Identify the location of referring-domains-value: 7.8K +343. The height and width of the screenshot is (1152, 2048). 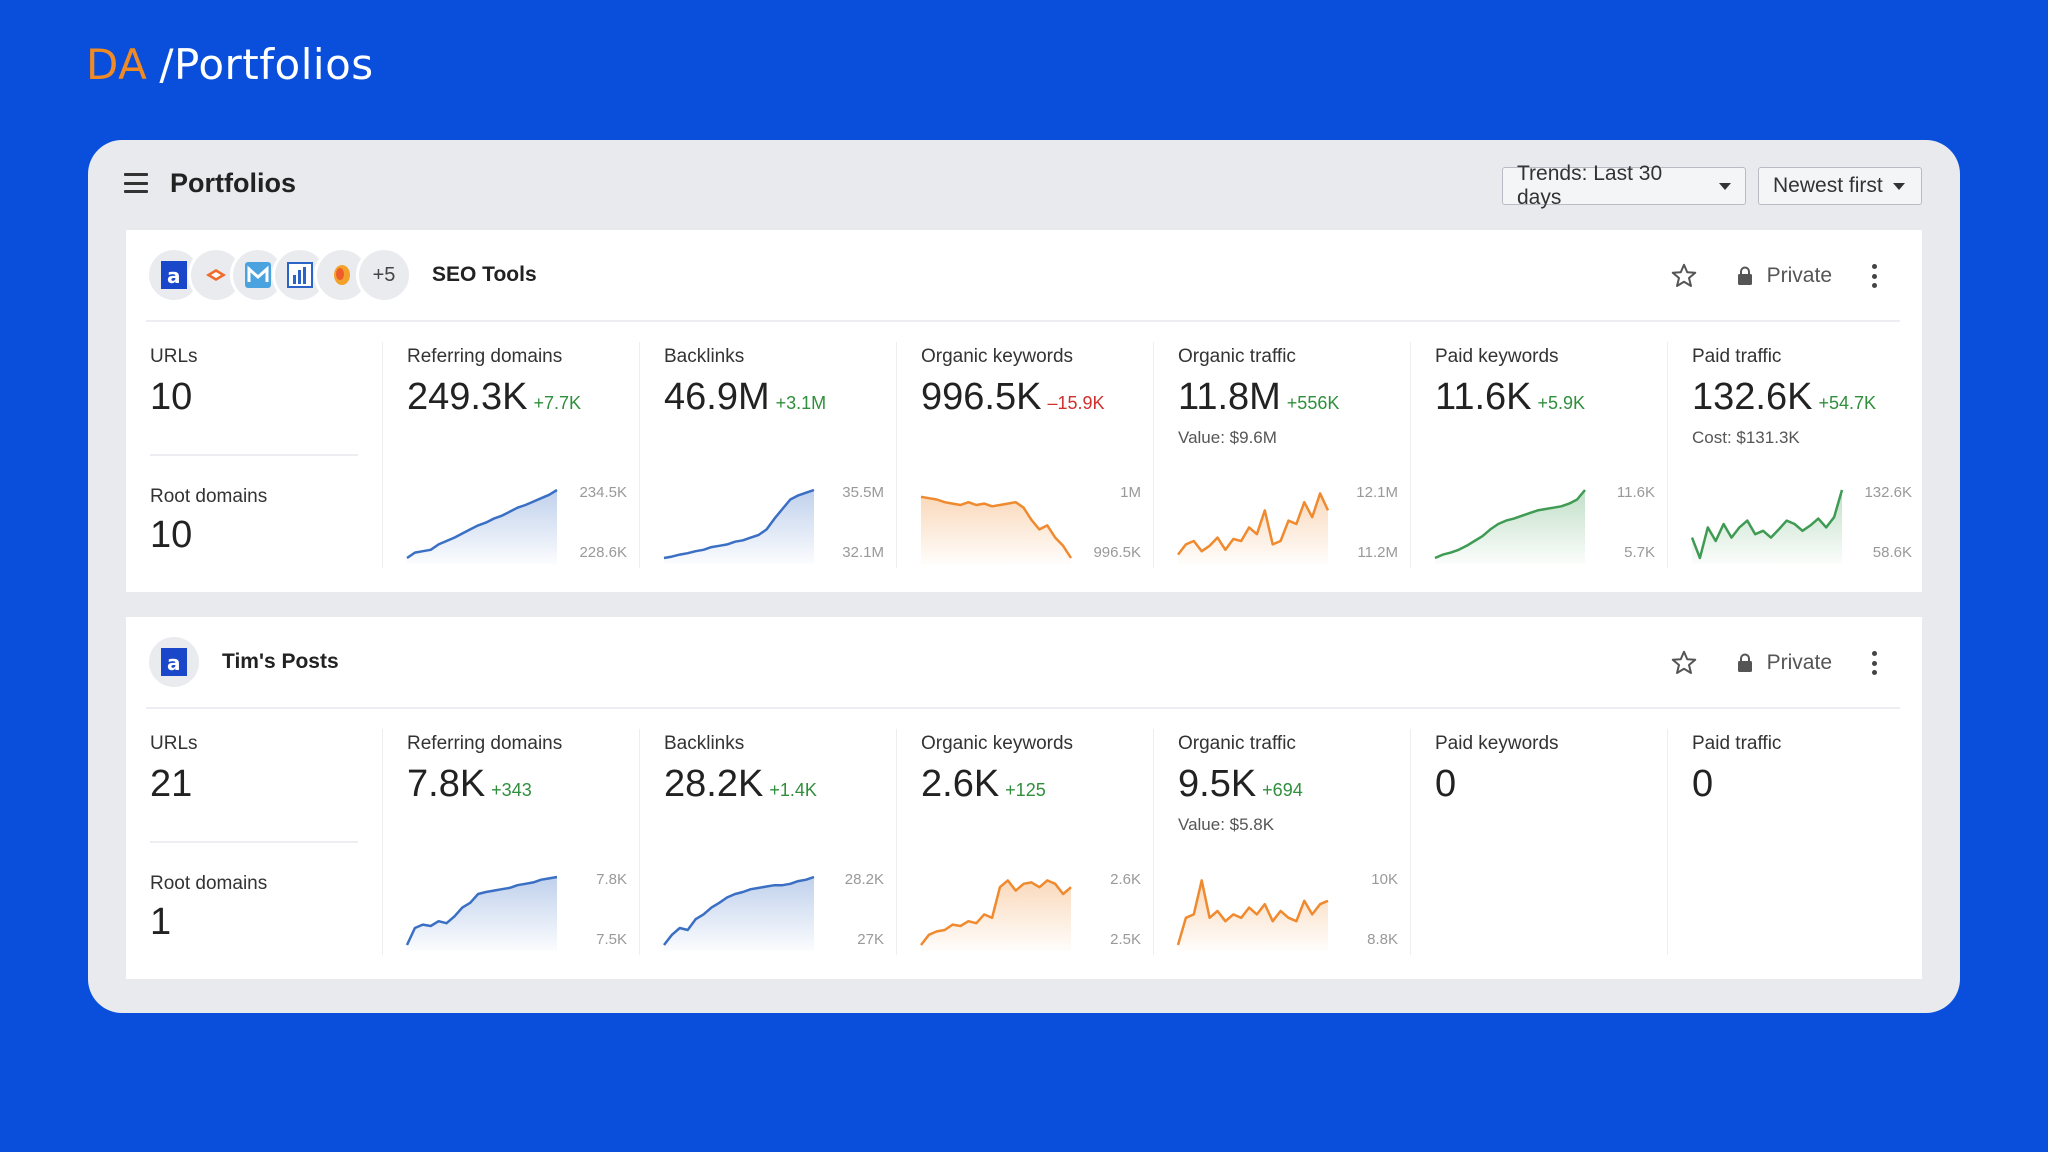
(469, 784).